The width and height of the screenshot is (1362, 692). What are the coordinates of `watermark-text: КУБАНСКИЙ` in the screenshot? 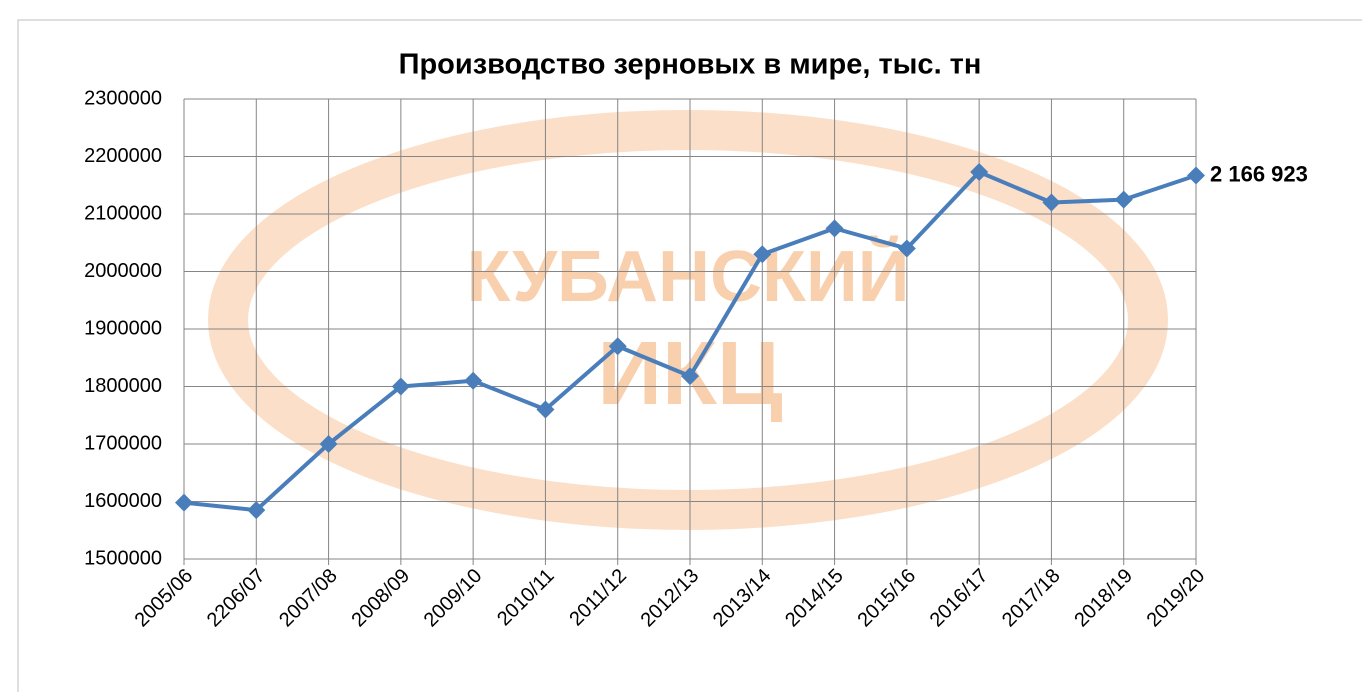 It's located at (688, 276).